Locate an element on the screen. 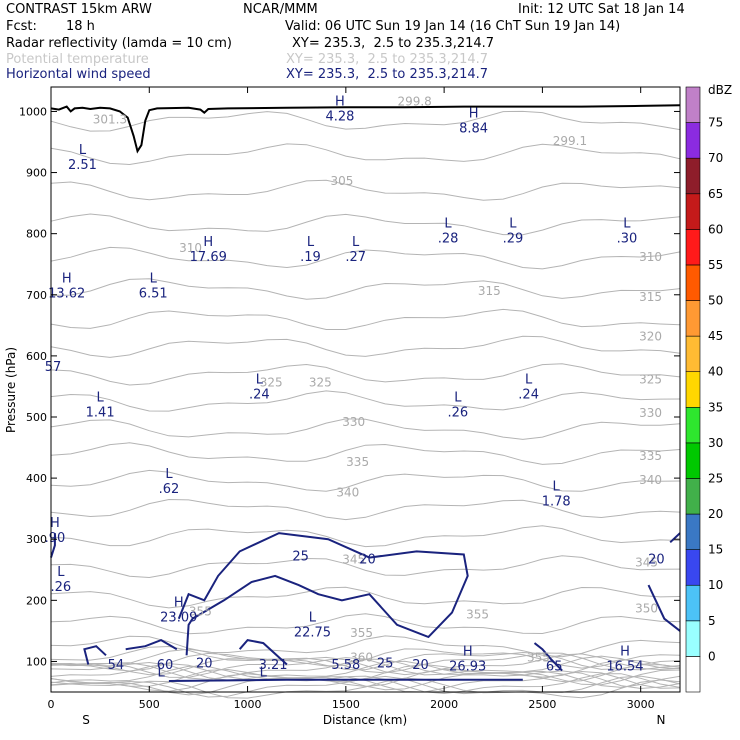 The width and height of the screenshot is (740, 740). colorbar: 0 5 10 15 20 25 30 35 40 45 50 55 60 65 70 75 is located at coordinates (704, 389).